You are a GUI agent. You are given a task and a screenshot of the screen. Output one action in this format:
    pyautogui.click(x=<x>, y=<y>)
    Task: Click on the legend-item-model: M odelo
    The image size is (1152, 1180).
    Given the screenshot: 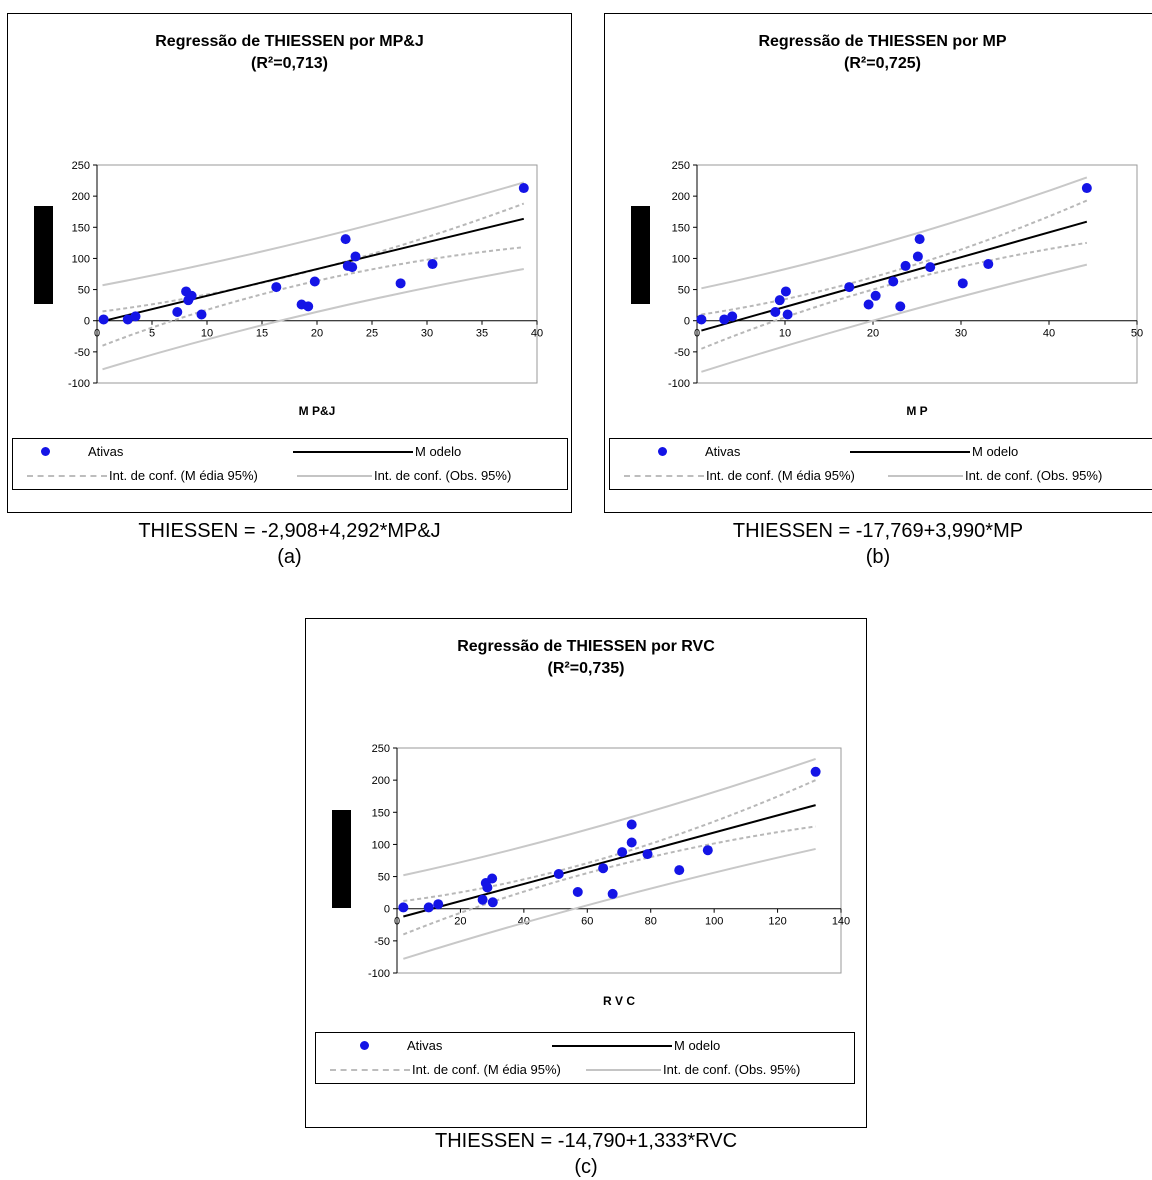 What is the action you would take?
    pyautogui.click(x=636, y=1045)
    